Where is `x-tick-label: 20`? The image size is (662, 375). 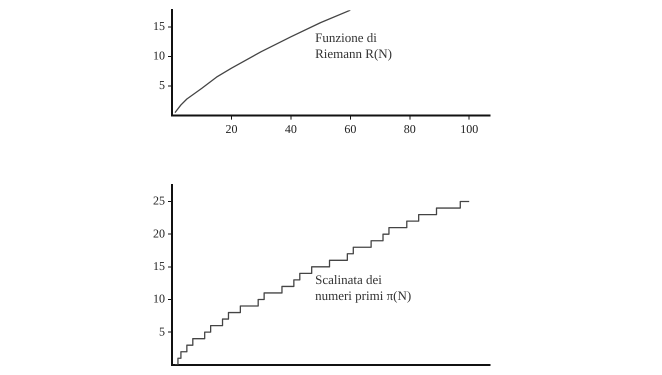 x-tick-label: 20 is located at coordinates (231, 129).